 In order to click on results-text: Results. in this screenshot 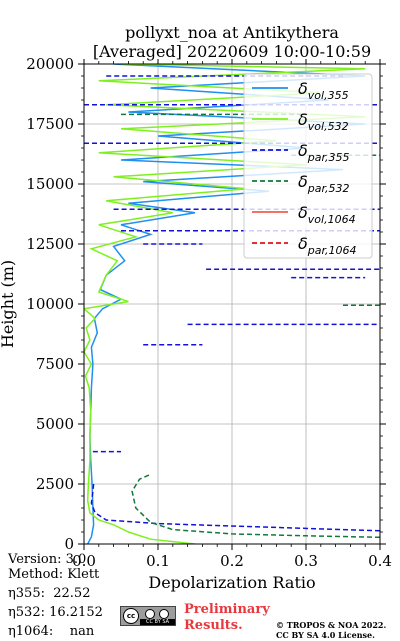, I will do `click(213, 625)`.